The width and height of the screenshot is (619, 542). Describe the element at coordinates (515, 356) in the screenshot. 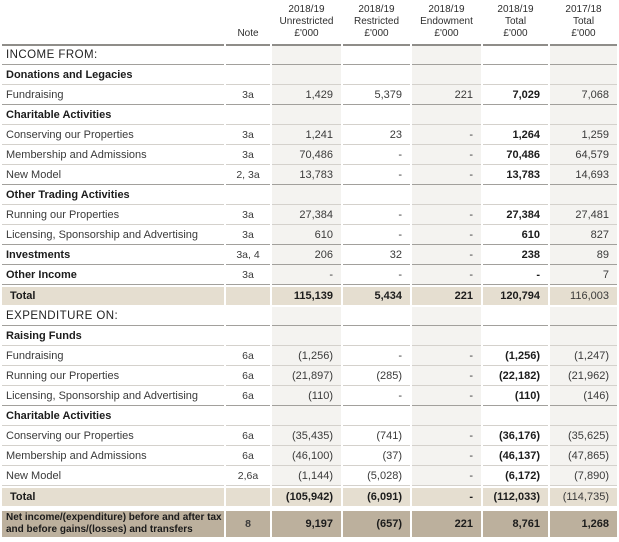

I see `value-cell: (1,256)` at that location.